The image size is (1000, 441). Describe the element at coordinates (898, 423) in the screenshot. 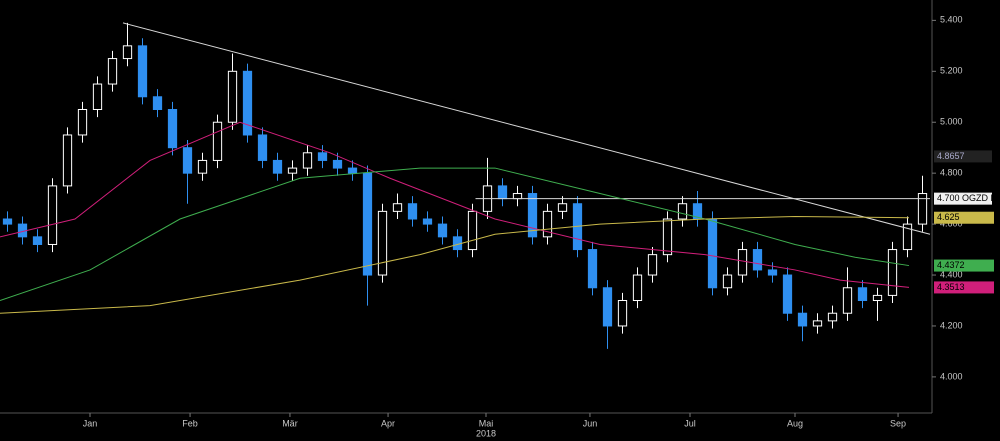

I see `x-tick-label: Sep` at that location.